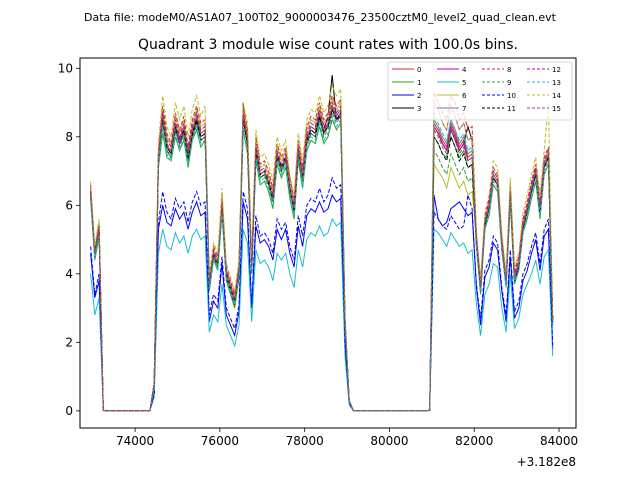  I want to click on legend-label-14: 14, so click(556, 96).